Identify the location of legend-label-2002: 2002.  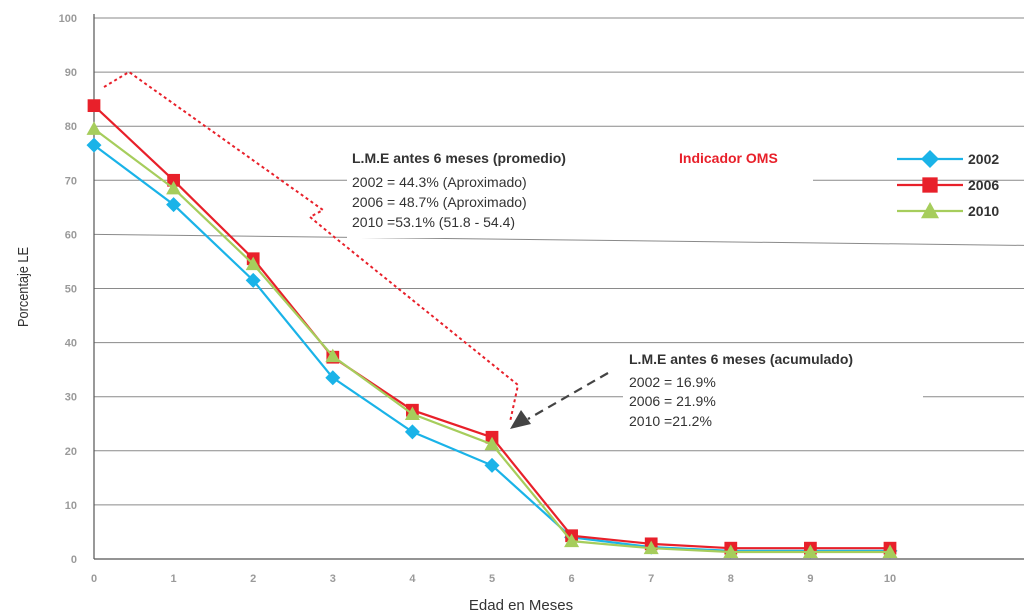
(983, 159).